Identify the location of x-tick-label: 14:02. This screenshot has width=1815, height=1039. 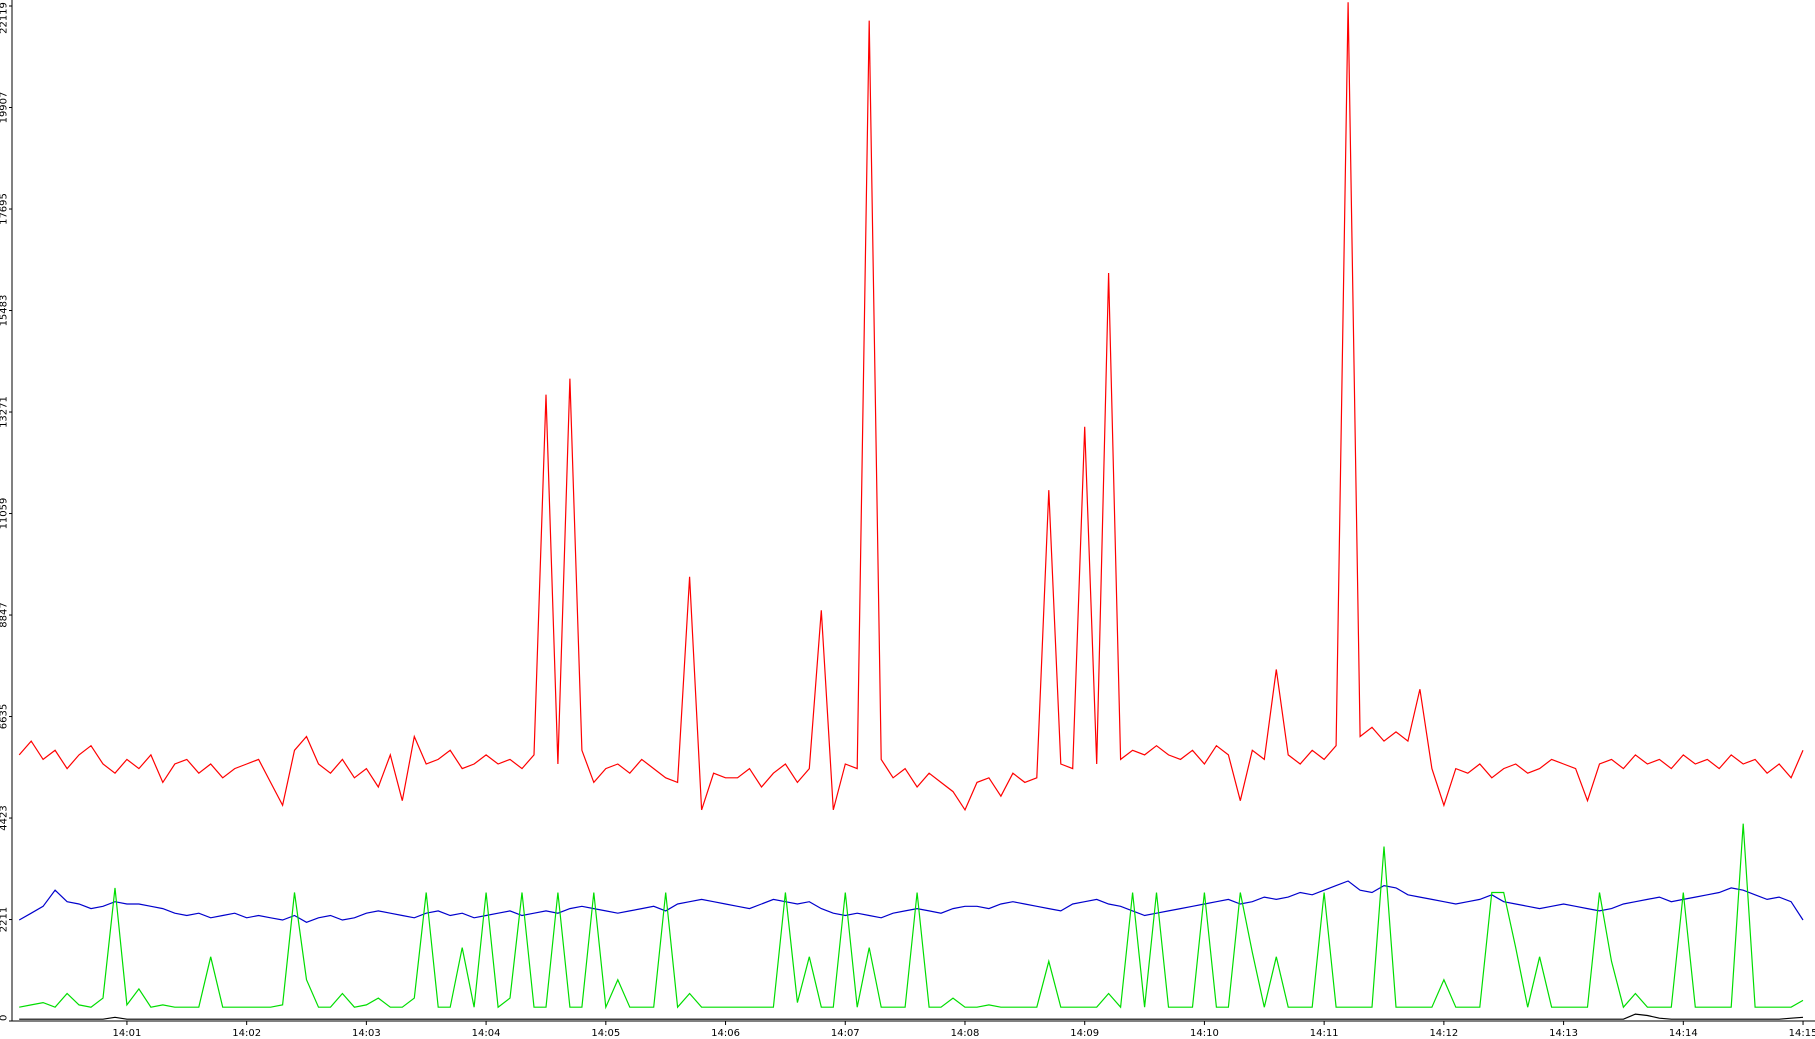
(246, 1033).